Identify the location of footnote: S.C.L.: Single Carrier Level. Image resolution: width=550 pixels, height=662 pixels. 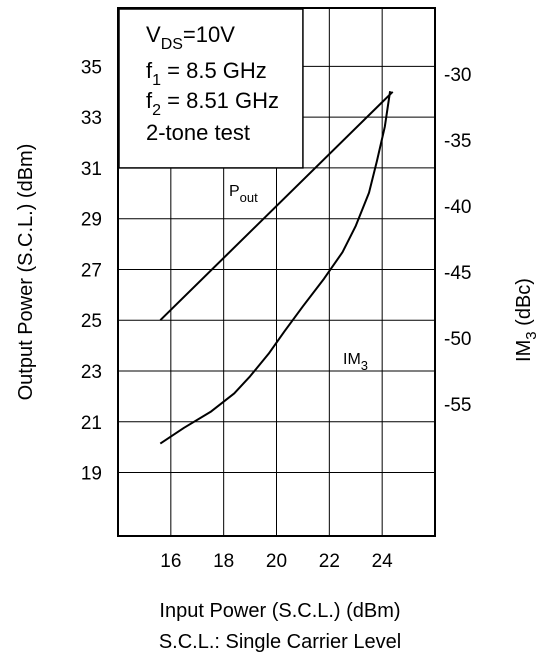
(280, 642).